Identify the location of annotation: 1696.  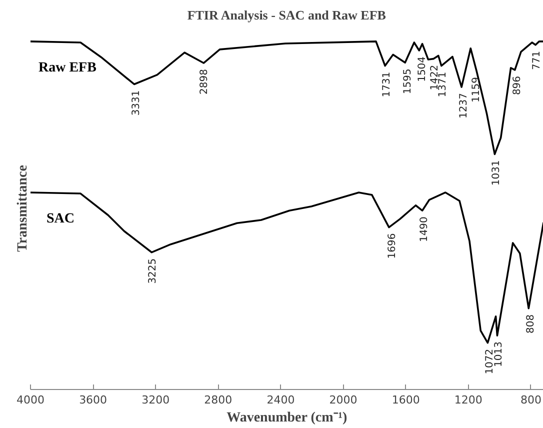
(392, 246).